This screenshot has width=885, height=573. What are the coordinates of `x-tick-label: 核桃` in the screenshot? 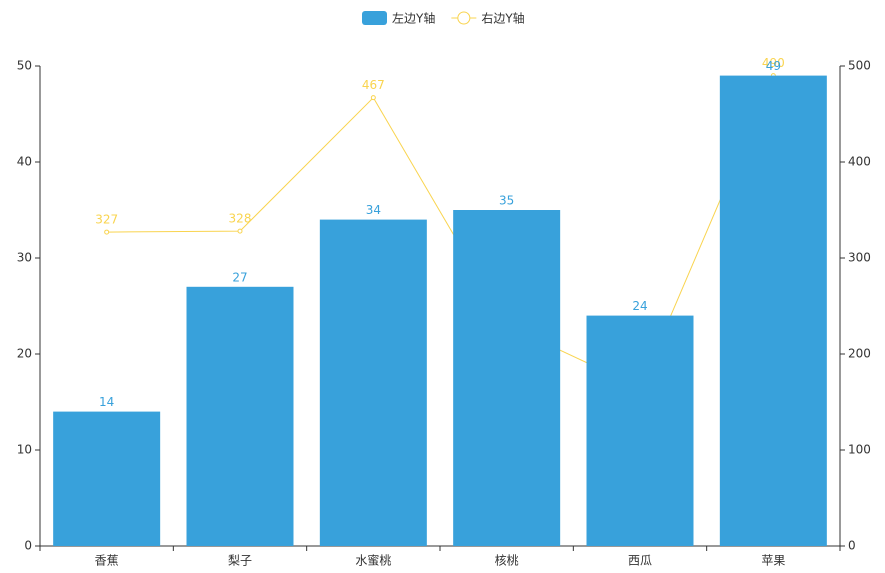 It's located at (507, 560).